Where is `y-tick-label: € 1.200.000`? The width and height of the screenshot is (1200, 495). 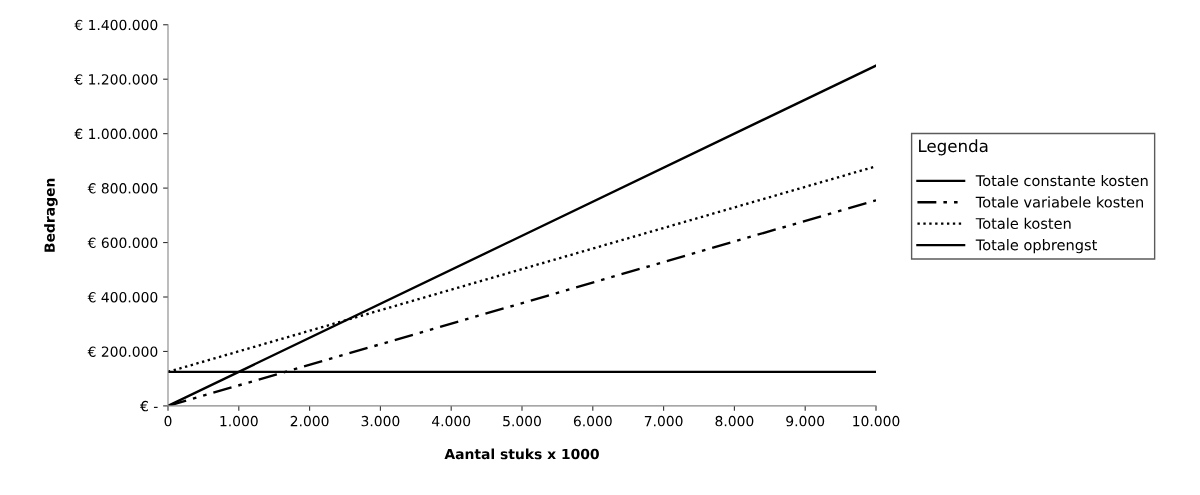
y-tick-label: € 1.200.000 is located at coordinates (116, 79).